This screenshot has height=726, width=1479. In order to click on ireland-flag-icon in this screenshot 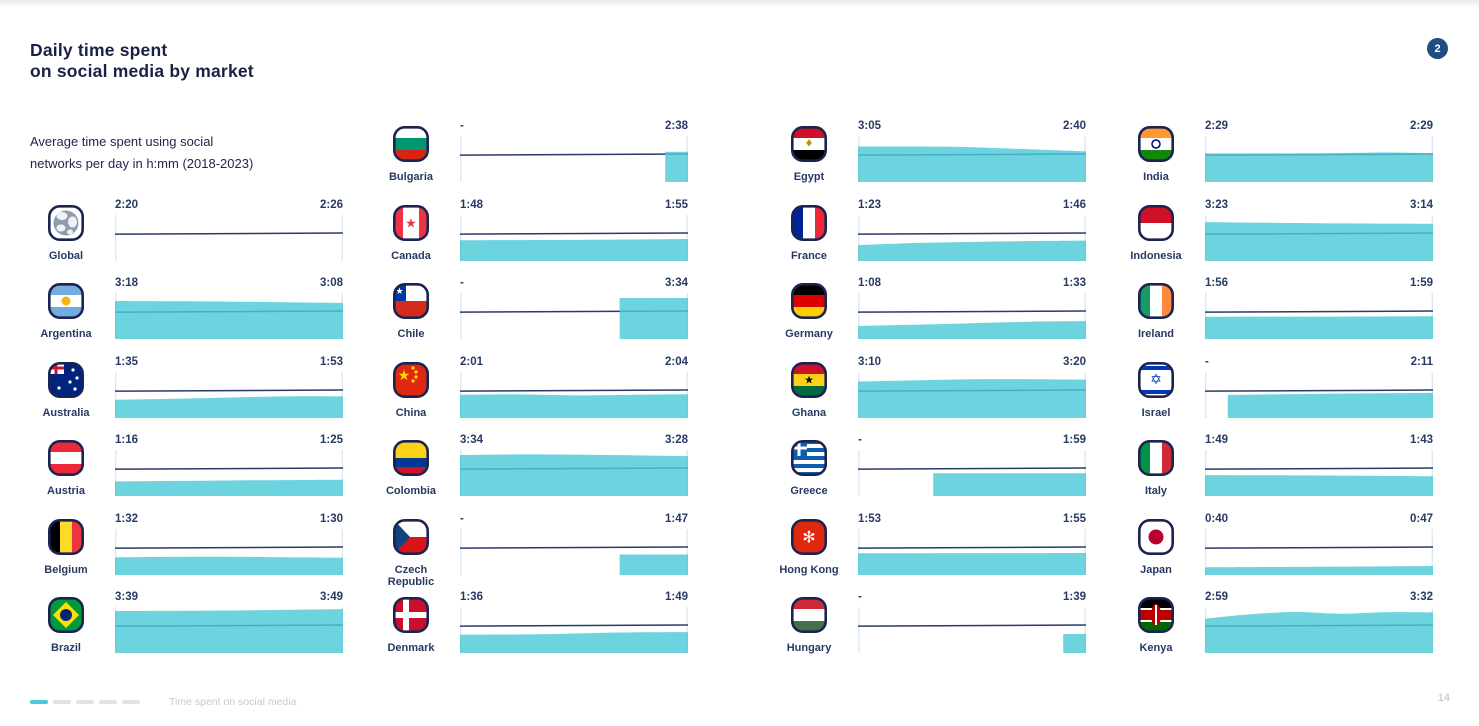, I will do `click(1156, 301)`.